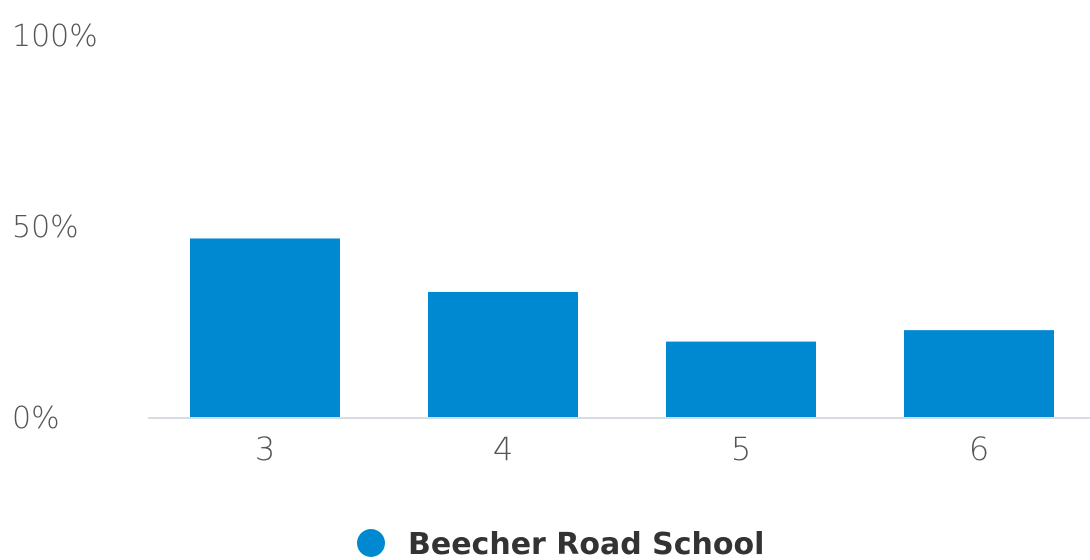 The height and width of the screenshot is (560, 1090). What do you see at coordinates (36, 418) in the screenshot?
I see `y-tick-label: 0%` at bounding box center [36, 418].